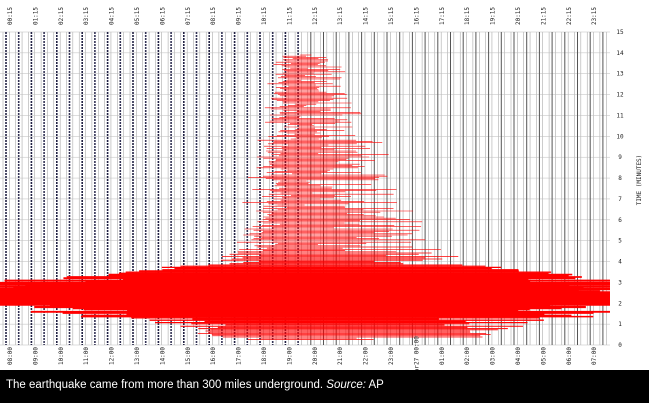  I want to click on axis-tick: 3, so click(620, 282).